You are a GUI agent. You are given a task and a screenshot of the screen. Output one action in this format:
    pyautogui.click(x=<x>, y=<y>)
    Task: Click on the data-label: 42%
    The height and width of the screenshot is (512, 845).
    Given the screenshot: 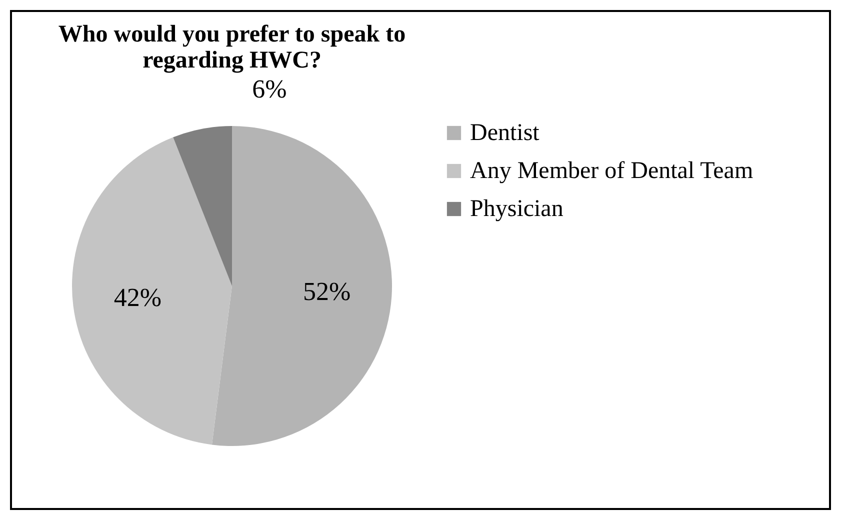 What is the action you would take?
    pyautogui.click(x=138, y=297)
    